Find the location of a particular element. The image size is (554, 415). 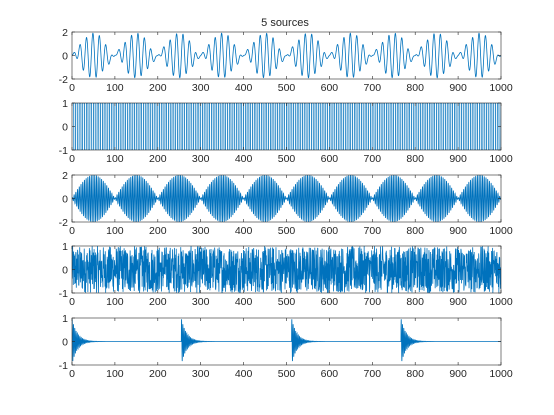

subplot-2: 0 100 200 300 400 500 600 700 800 900 1000-101 is located at coordinates (286, 131).